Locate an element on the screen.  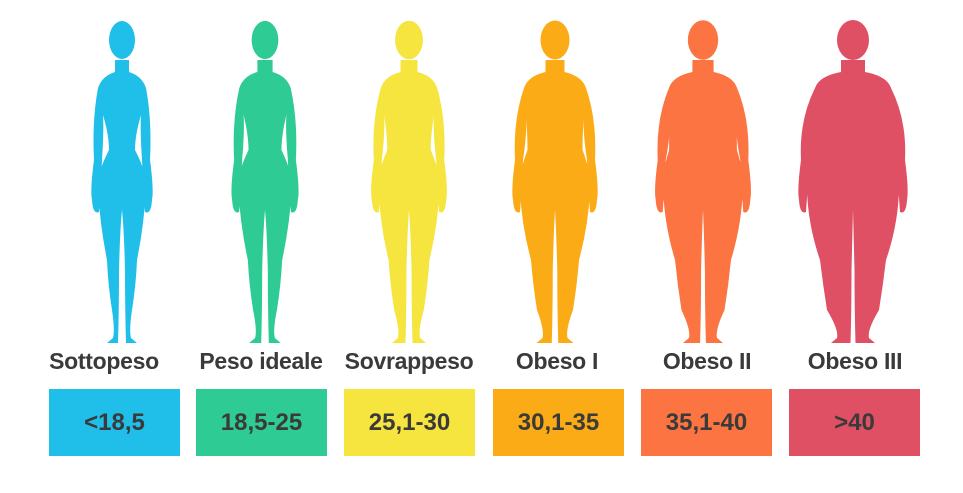
bmi-range-text: 18,5-25 is located at coordinates (261, 422).